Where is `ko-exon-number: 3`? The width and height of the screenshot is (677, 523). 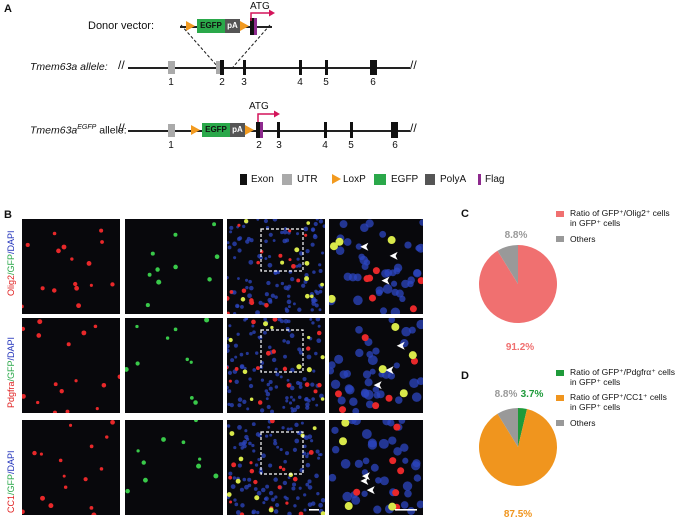
ko-exon-number: 3 is located at coordinates (279, 145).